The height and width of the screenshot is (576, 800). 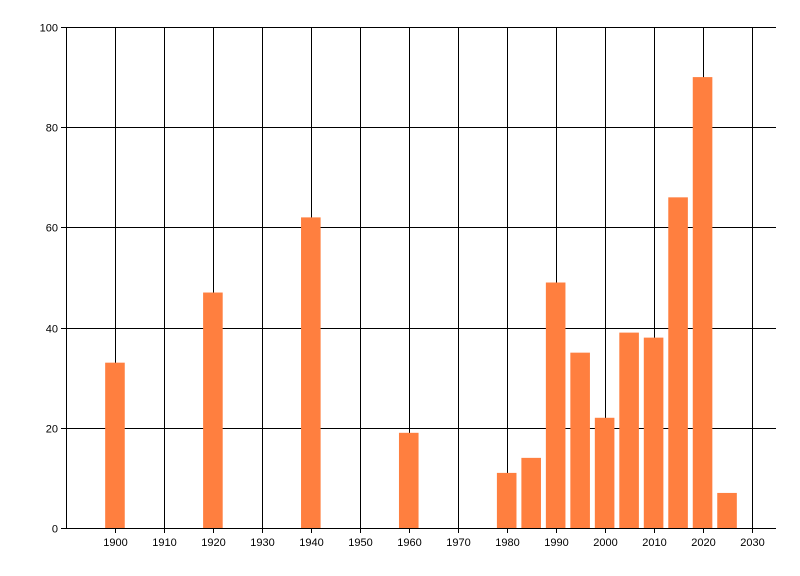 I want to click on bar-1980, so click(x=506, y=500).